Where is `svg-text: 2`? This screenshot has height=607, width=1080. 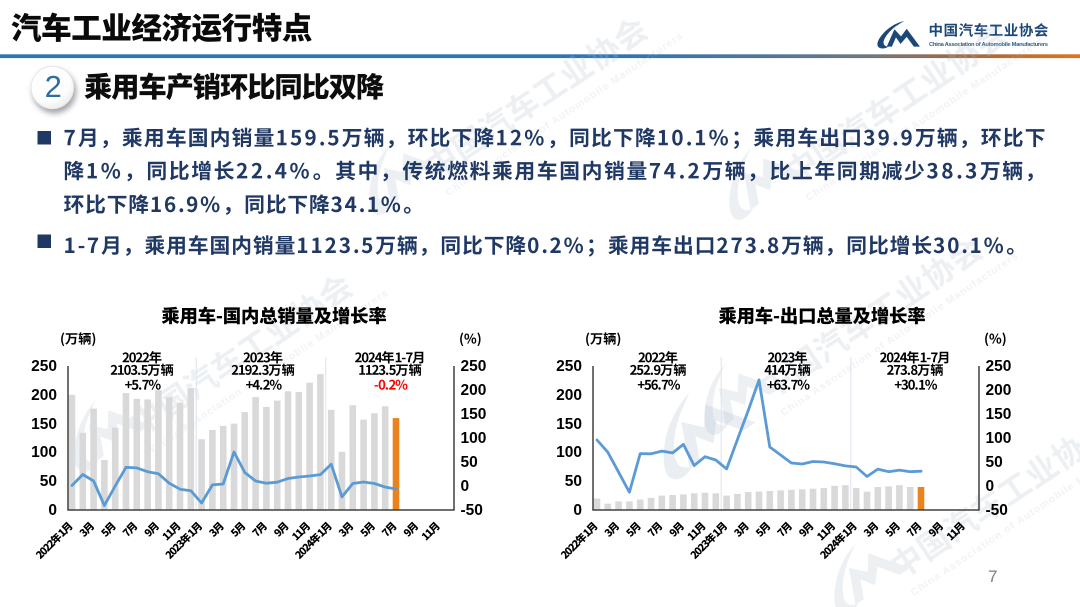
svg-text: 2 is located at coordinates (53, 86).